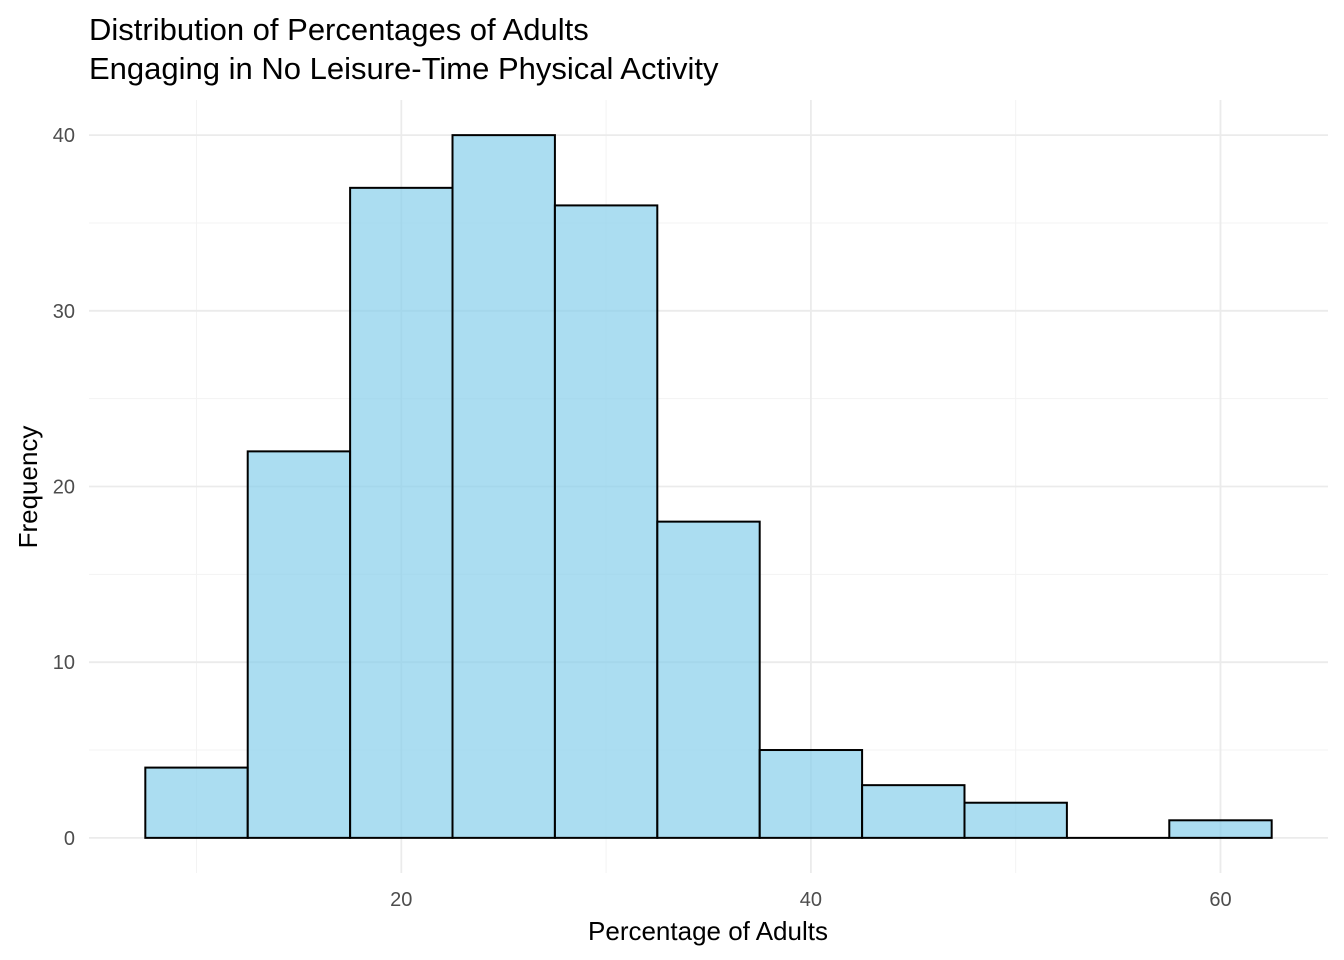  I want to click on chart-title-line-1: Distribution of Percentages of Adults, so click(339, 29).